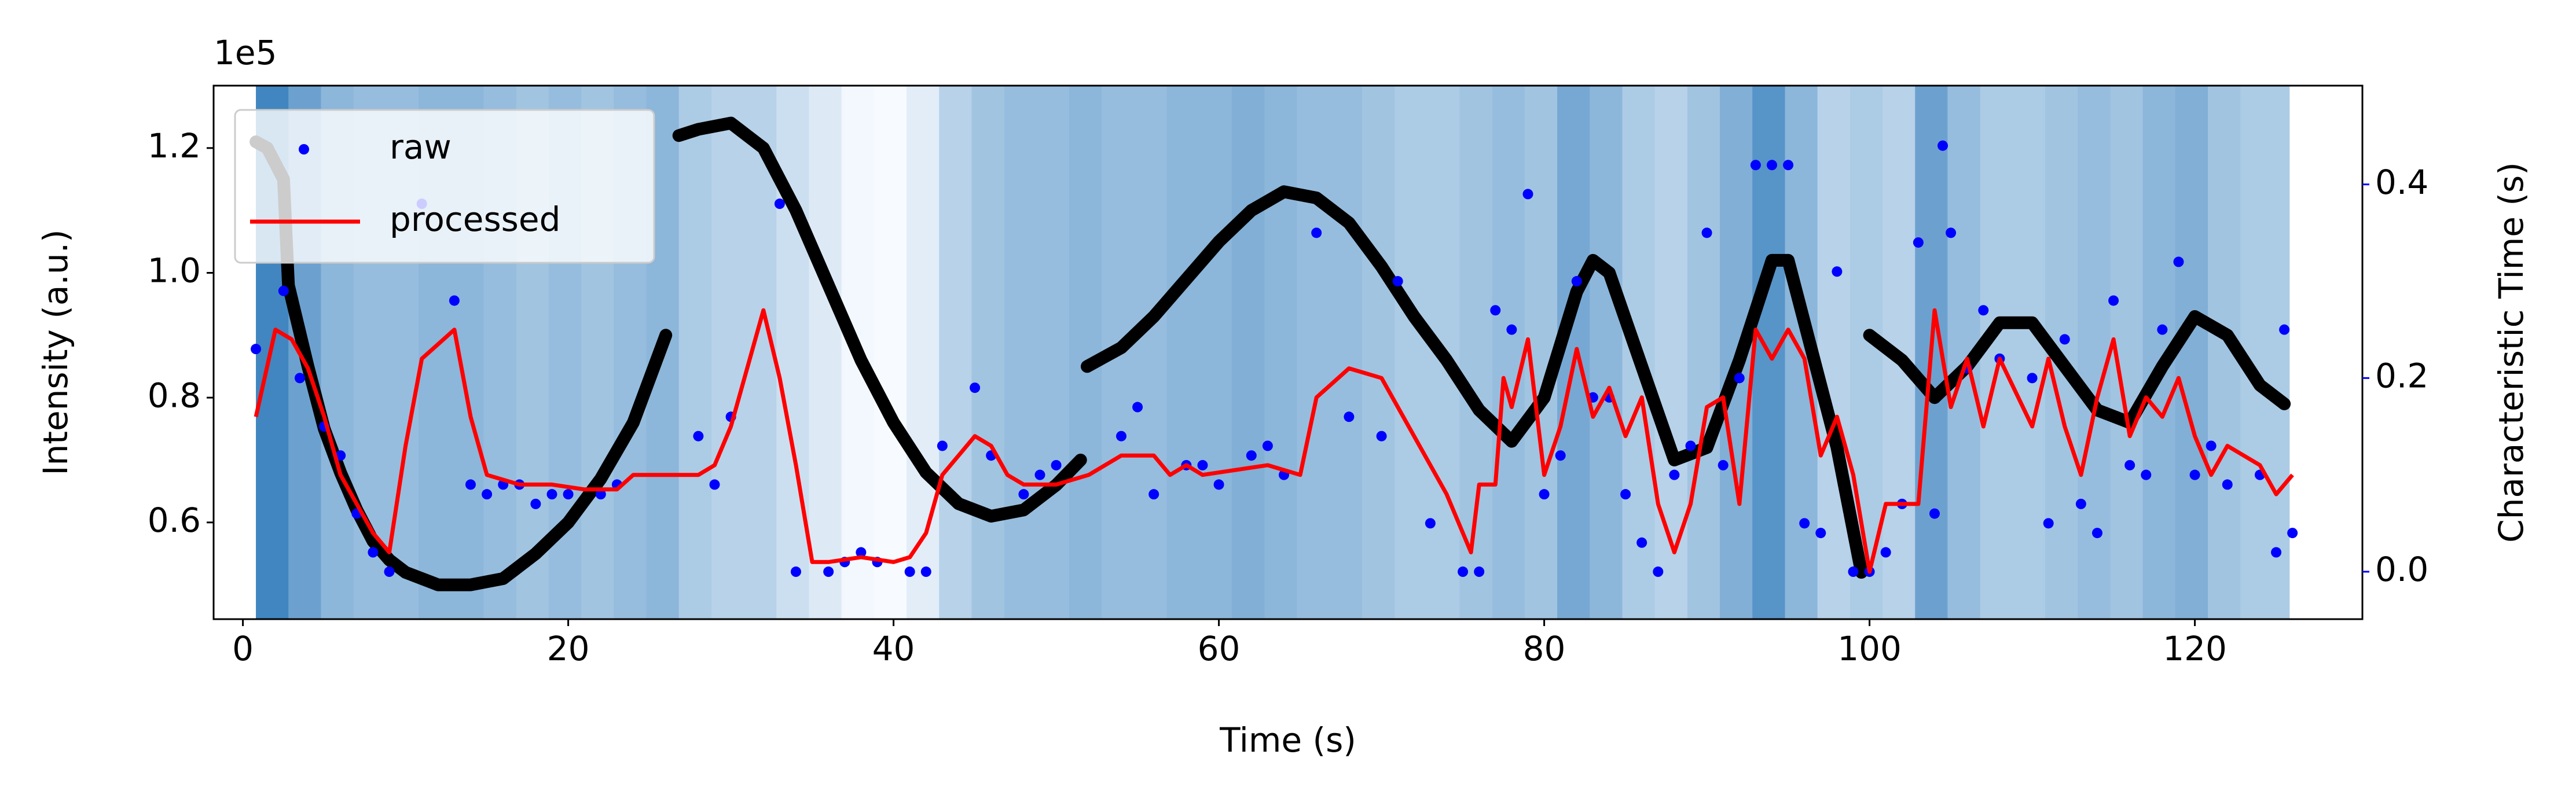 The image size is (2576, 802). Describe the element at coordinates (304, 149) in the screenshot. I see `legend-marker` at that location.